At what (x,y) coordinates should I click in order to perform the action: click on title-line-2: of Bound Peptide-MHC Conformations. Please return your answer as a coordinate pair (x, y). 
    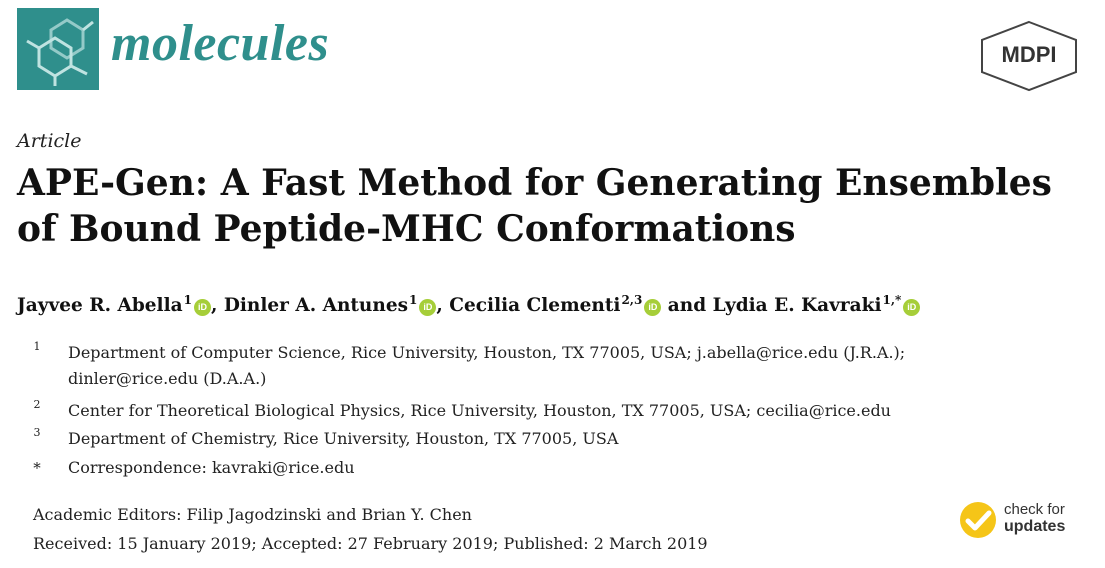
    Looking at the image, I should click on (406, 229).